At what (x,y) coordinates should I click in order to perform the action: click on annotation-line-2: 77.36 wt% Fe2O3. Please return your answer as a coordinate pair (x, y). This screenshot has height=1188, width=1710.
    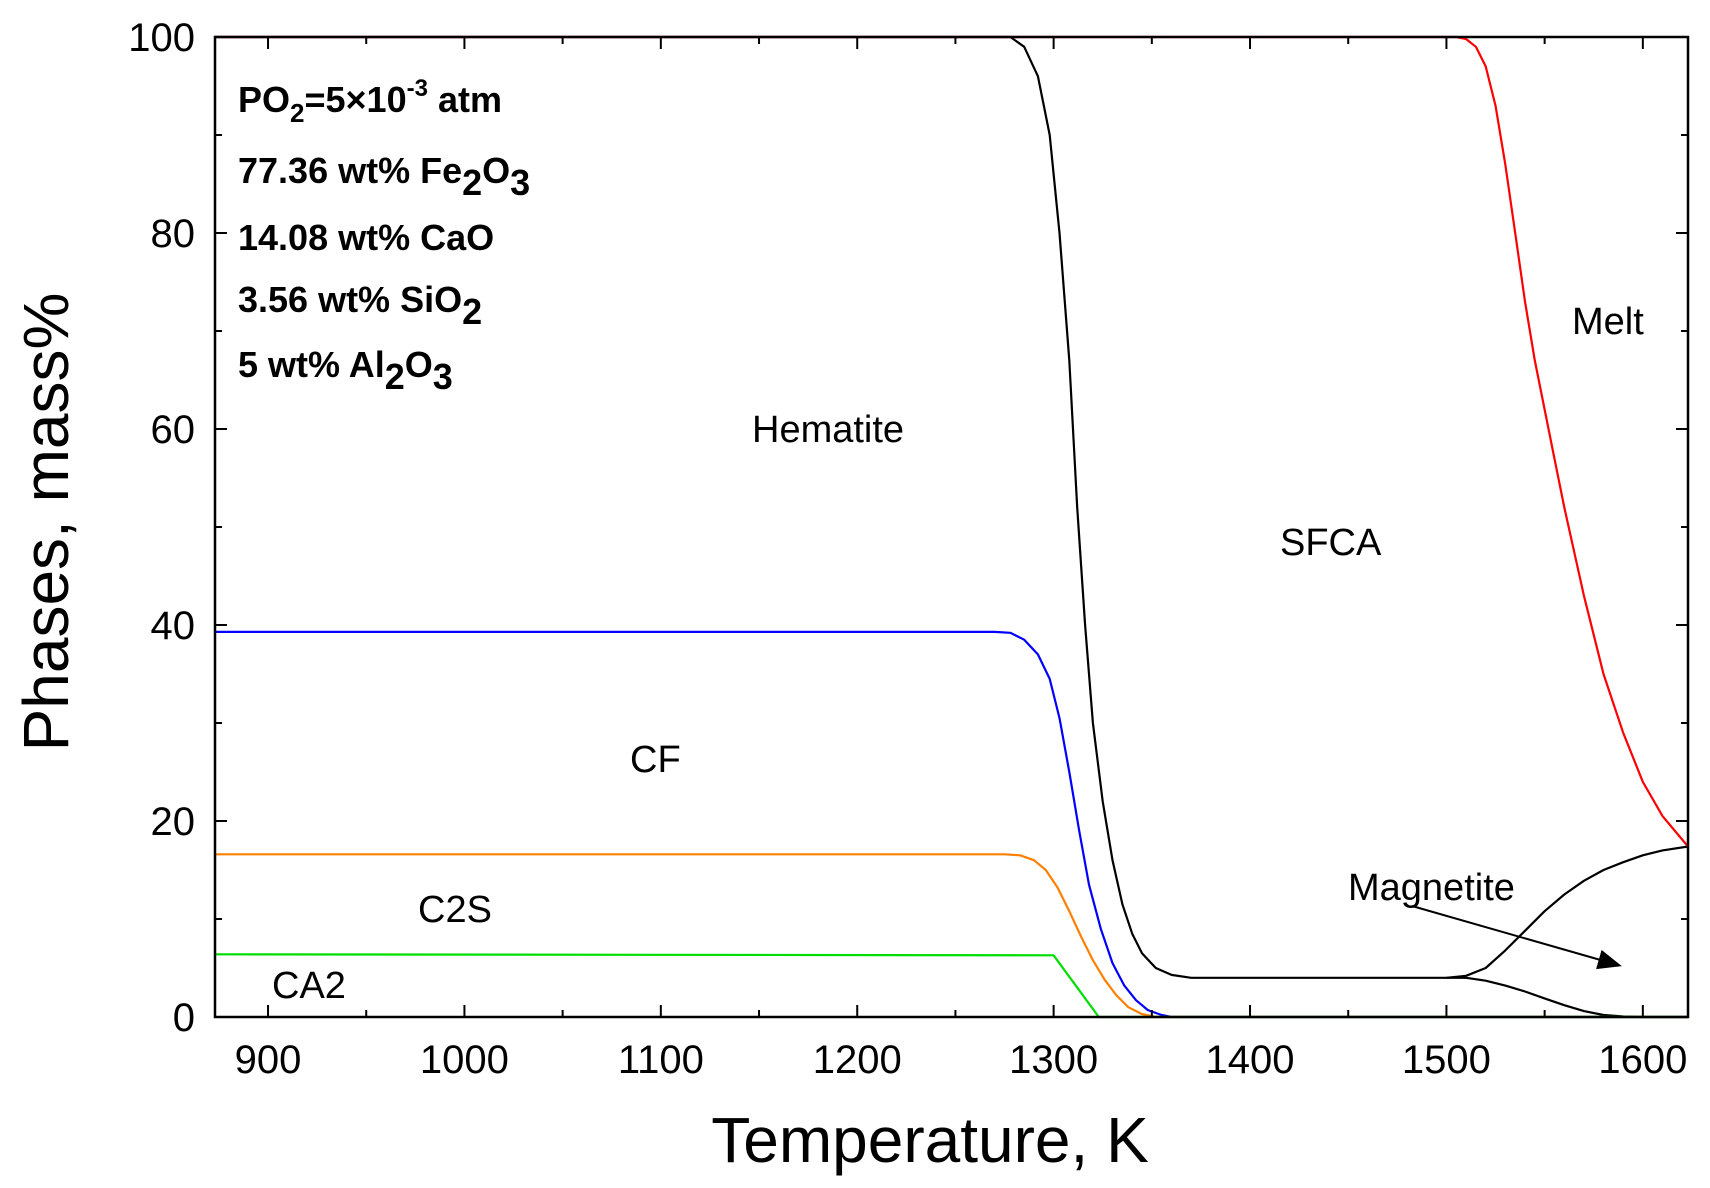
    Looking at the image, I should click on (384, 176).